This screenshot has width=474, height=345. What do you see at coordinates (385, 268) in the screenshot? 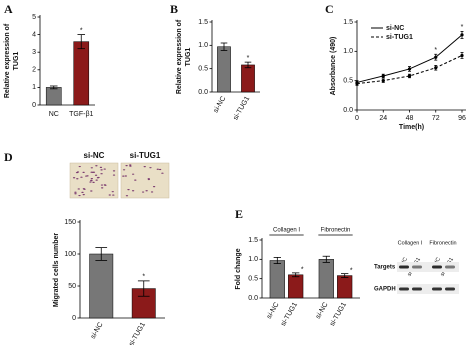
I see `blot-row-label: Targets` at bounding box center [385, 268].